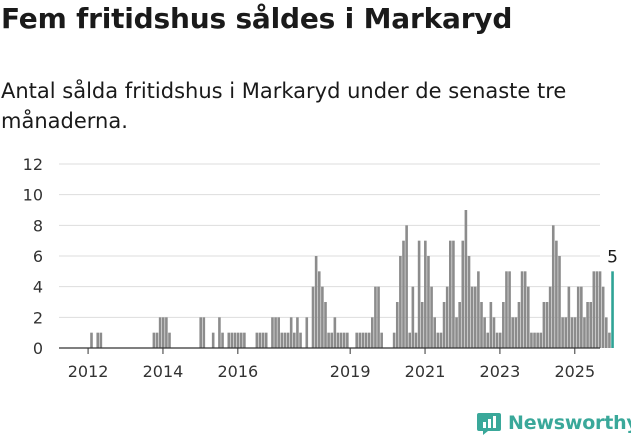  I want to click on x-tick-label: 2014, so click(163, 371).